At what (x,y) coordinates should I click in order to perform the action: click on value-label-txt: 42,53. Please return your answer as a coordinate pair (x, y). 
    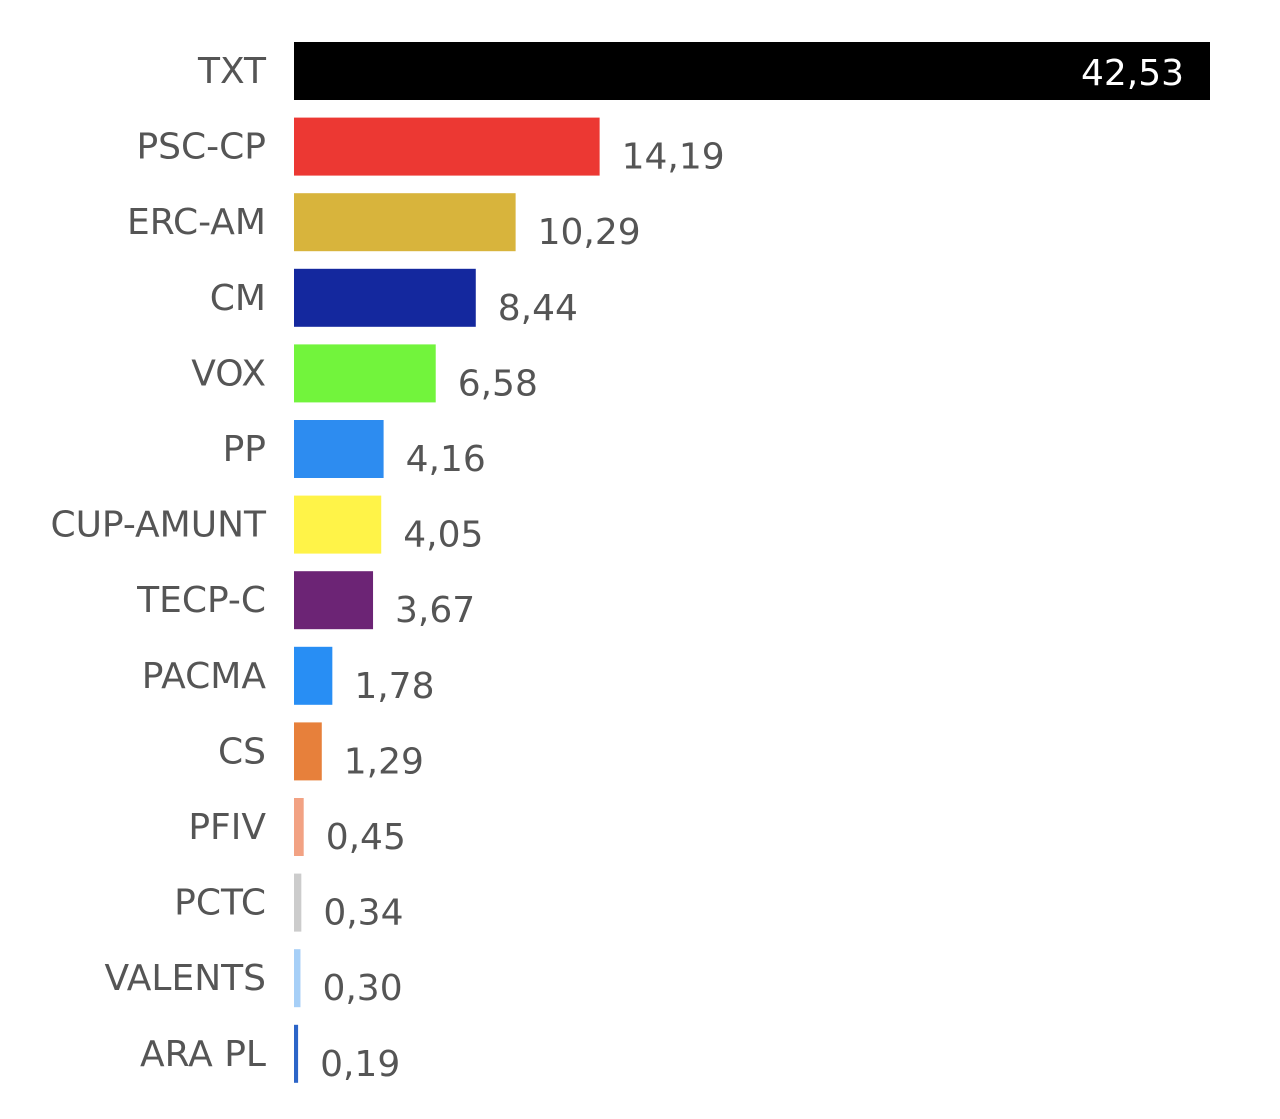
    Looking at the image, I should click on (1132, 73).